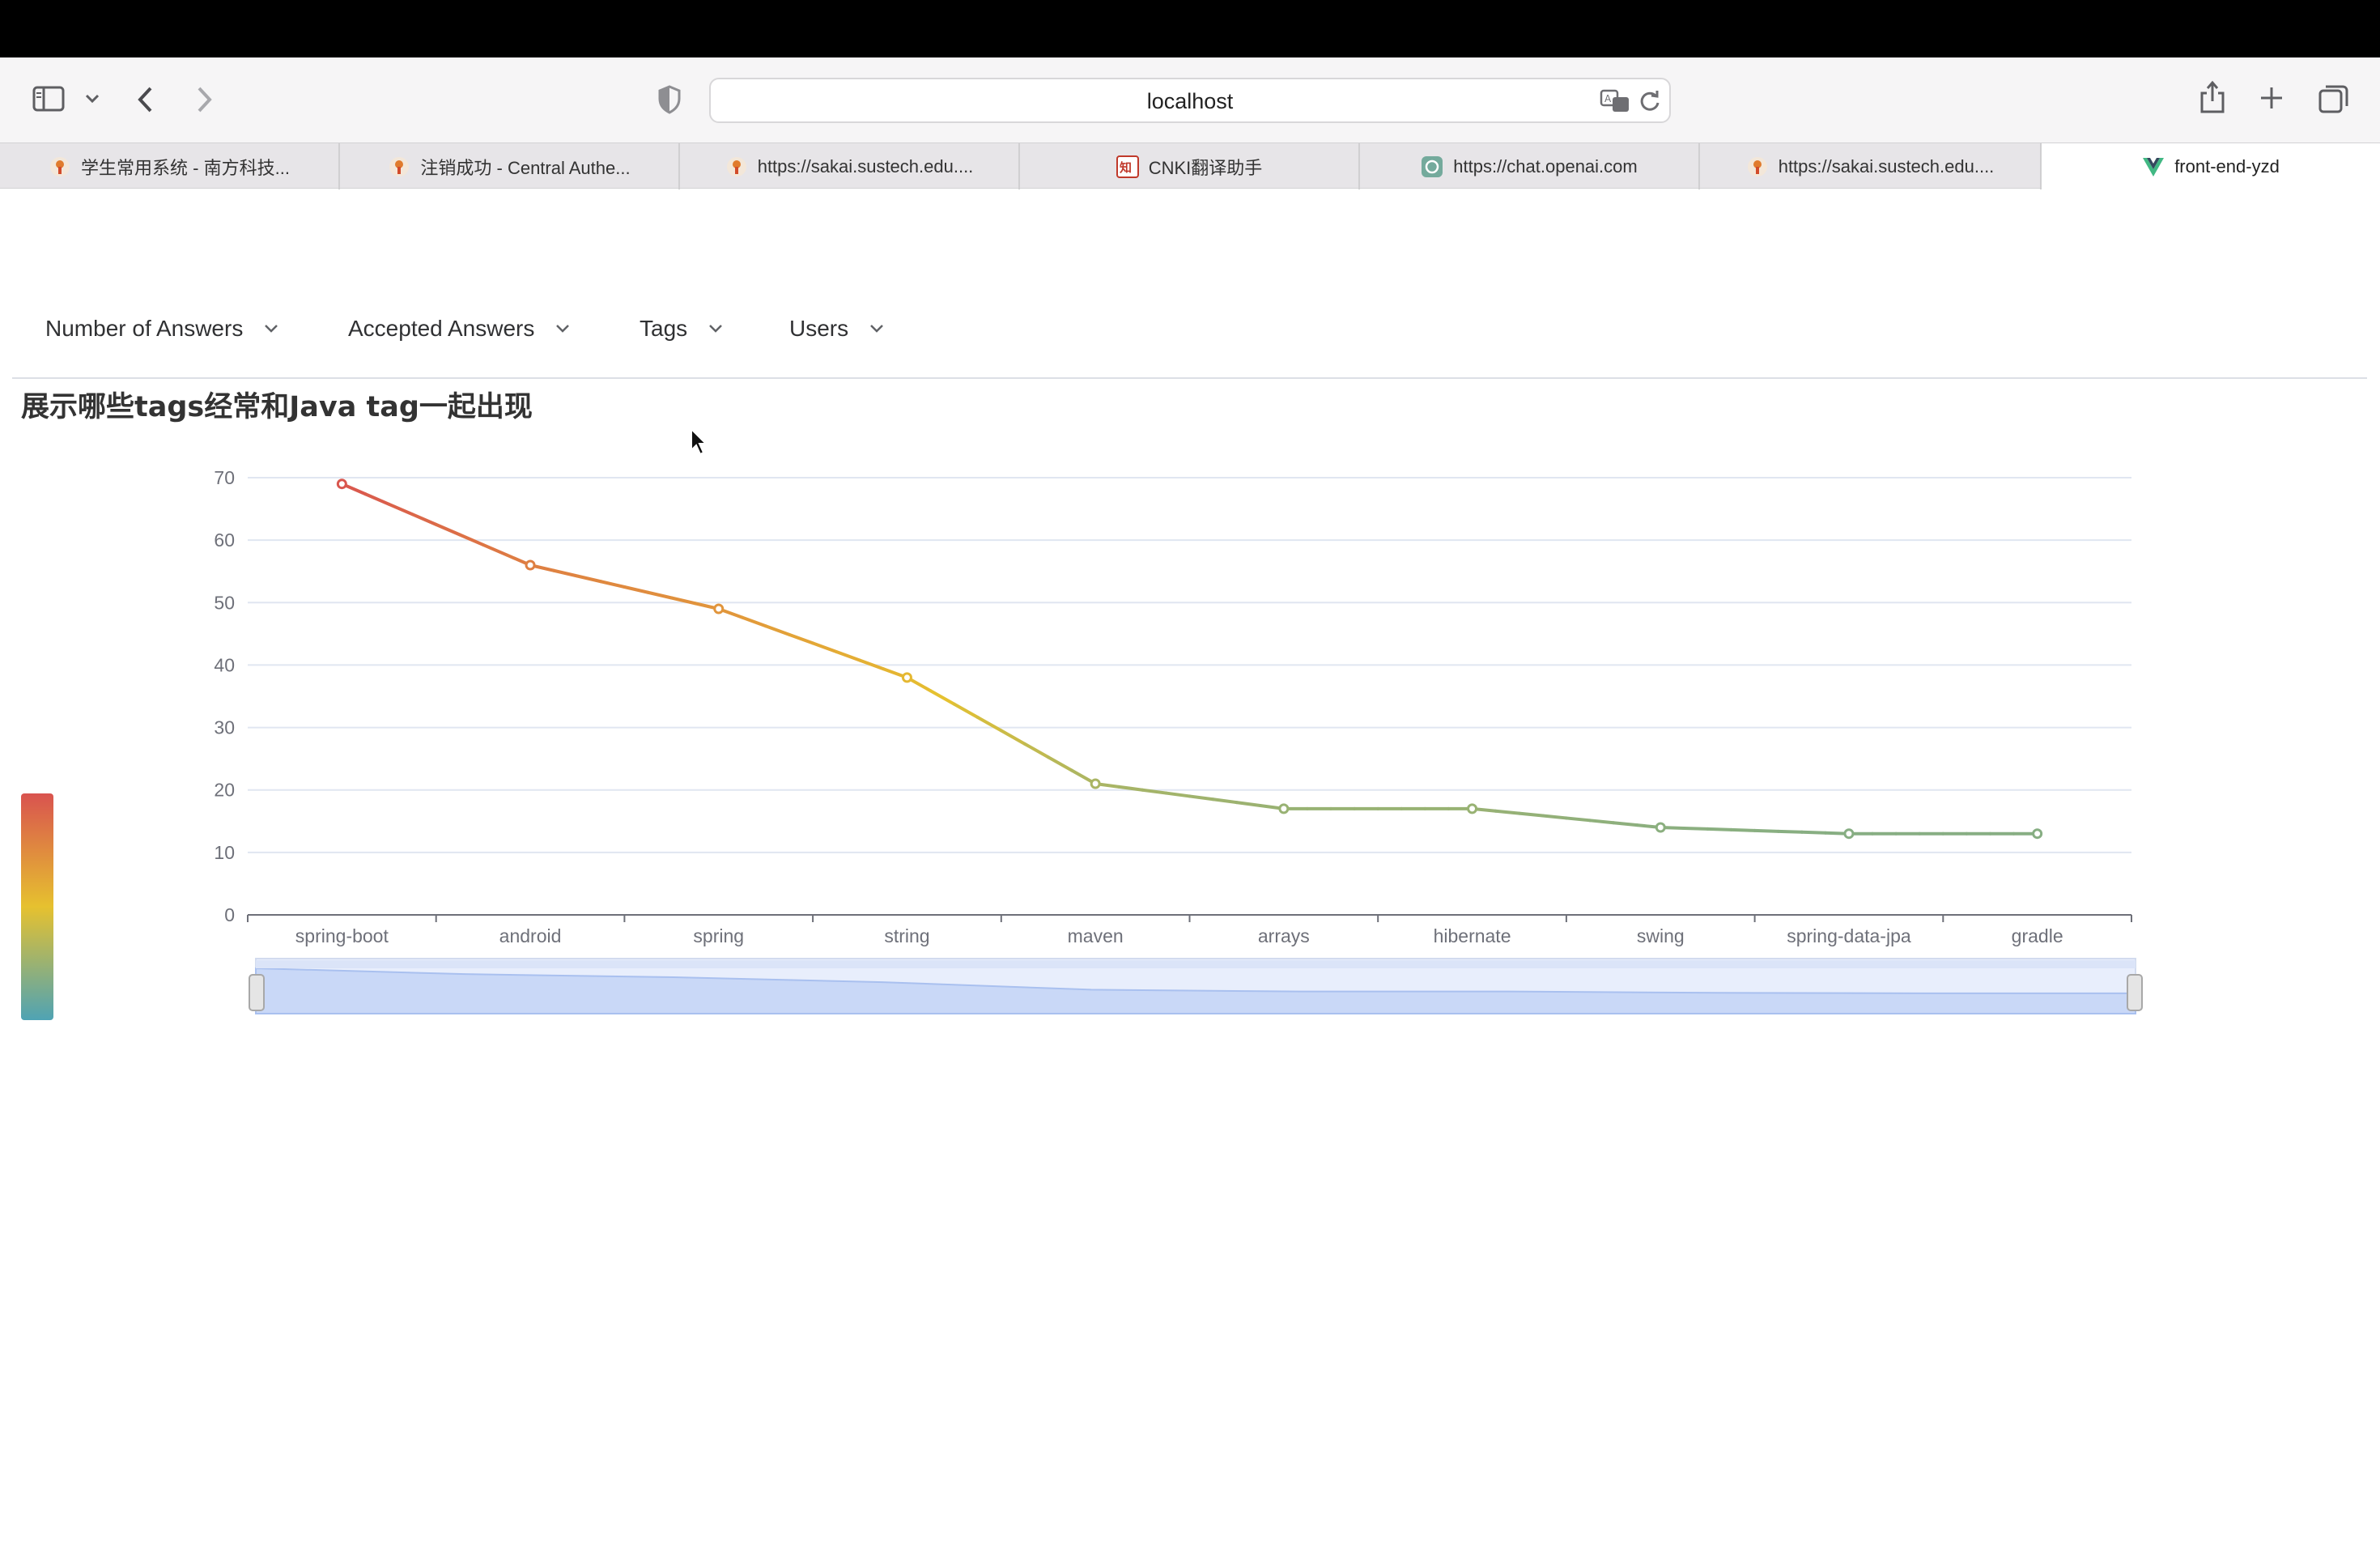  I want to click on x-tick-label: android, so click(530, 936).